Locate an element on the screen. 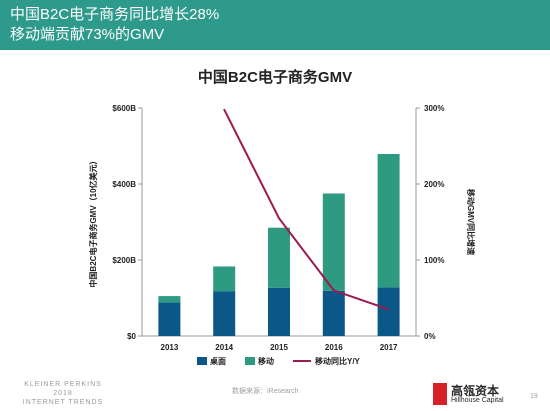 The image size is (550, 411). bar-desktop-2017 is located at coordinates (388, 311).